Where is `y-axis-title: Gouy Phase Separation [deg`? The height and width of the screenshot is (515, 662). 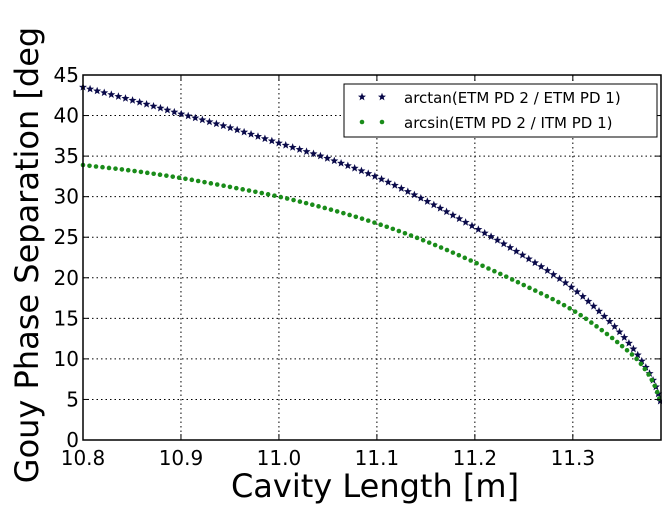 y-axis-title: Gouy Phase Separation [deg is located at coordinates (27, 255).